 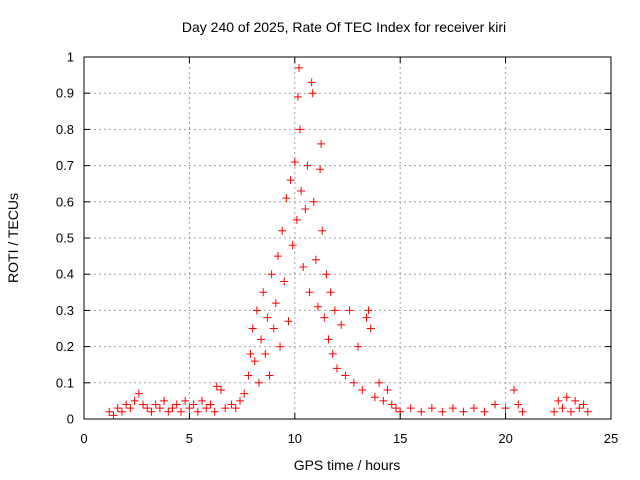 I want to click on y-tick-label: 0.9, so click(x=65, y=93).